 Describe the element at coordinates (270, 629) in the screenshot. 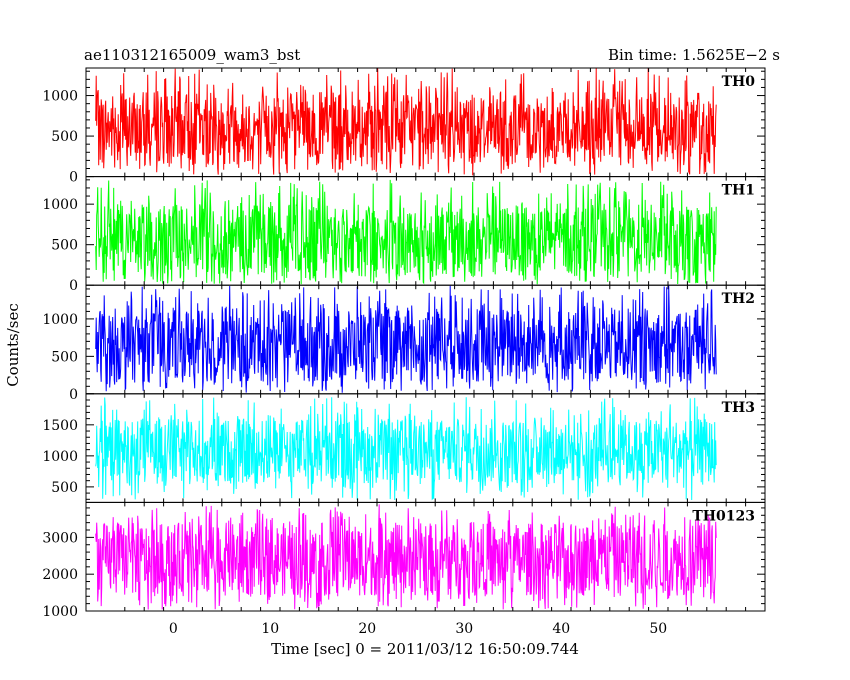

I see `x-tick-label: 10` at that location.